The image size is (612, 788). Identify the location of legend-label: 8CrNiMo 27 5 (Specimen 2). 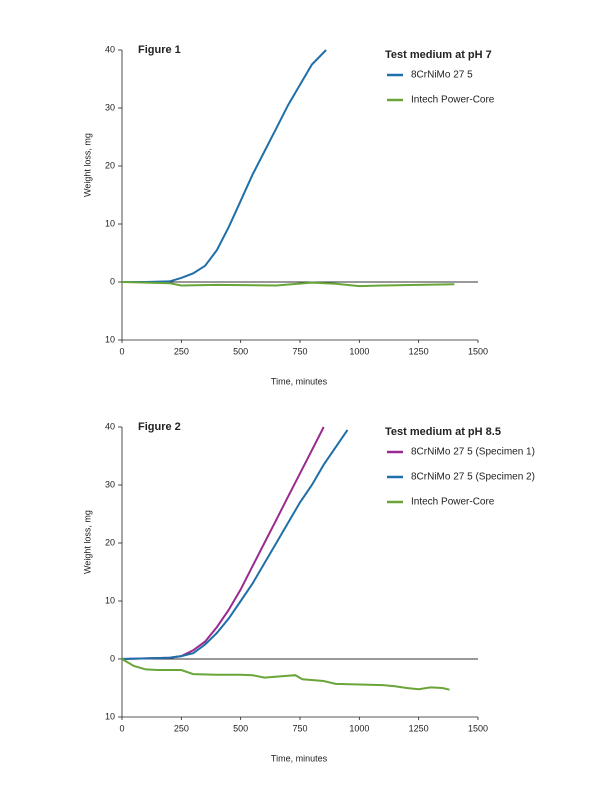
(473, 477).